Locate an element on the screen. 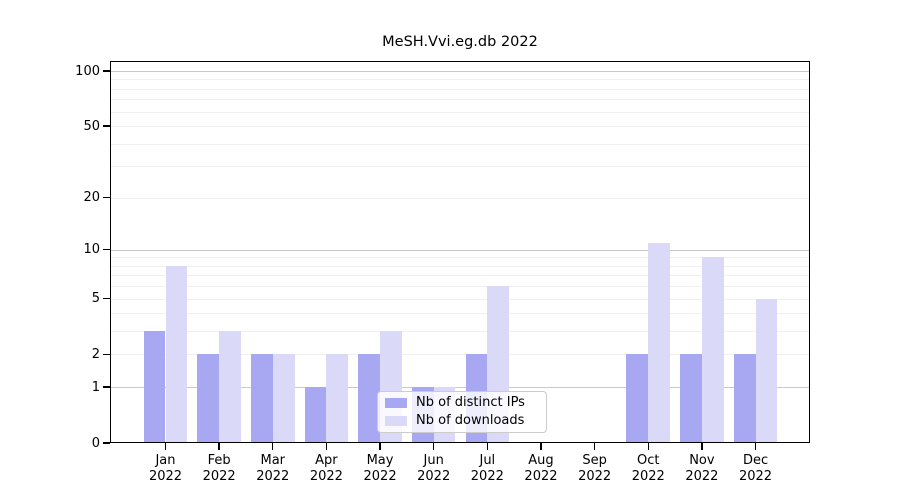 The height and width of the screenshot is (500, 900). chart-title: MeSH.Vvi.eg.db 2022 is located at coordinates (460, 42).